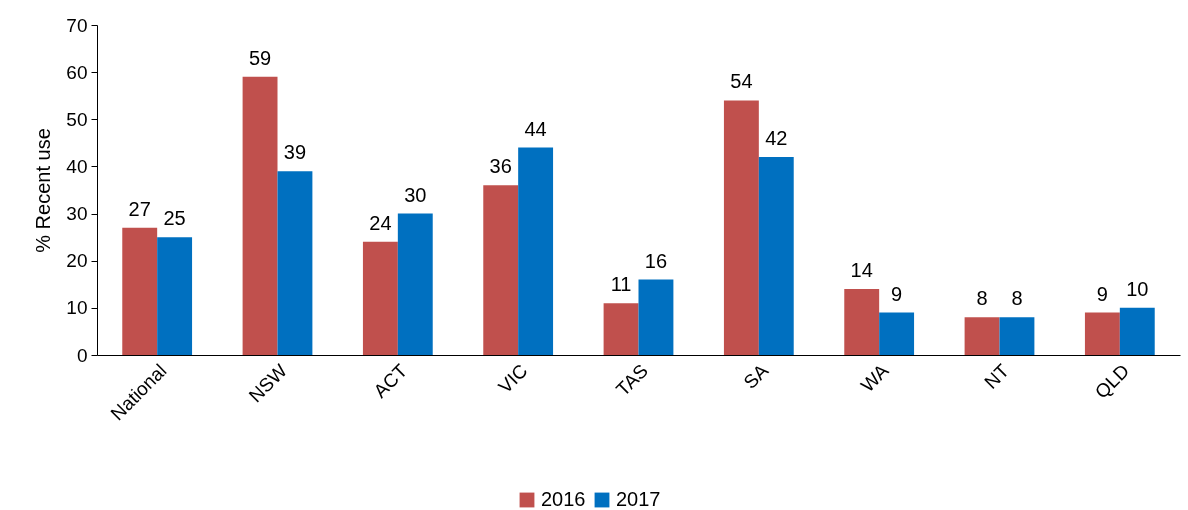 Image resolution: width=1188 pixels, height=510 pixels. I want to click on data-label: 59, so click(260, 57).